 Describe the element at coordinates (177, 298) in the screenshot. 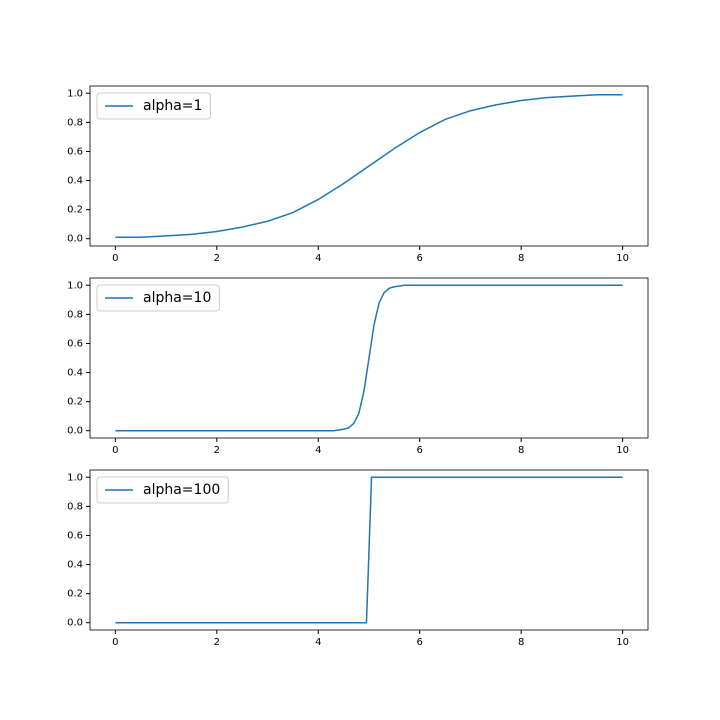

I see `legend-label: alpha=10` at that location.